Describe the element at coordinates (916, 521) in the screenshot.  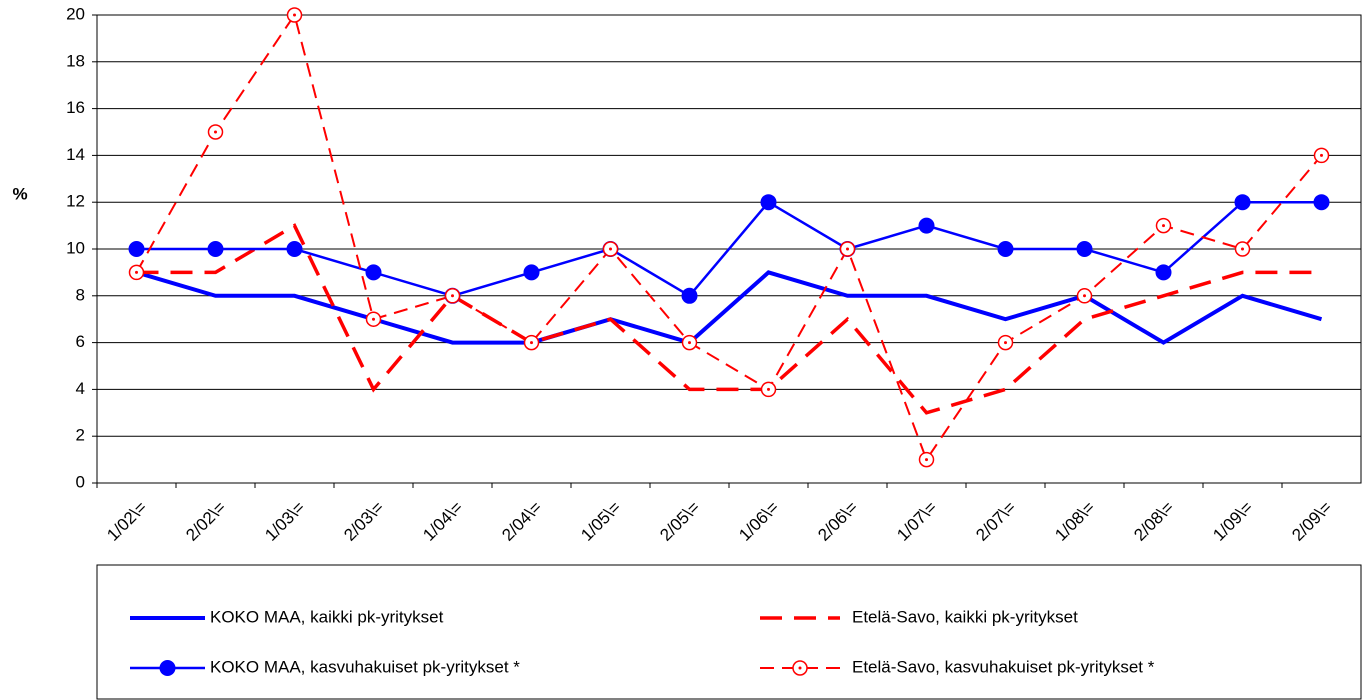
I see `x-tick-label: 1/07\=` at that location.